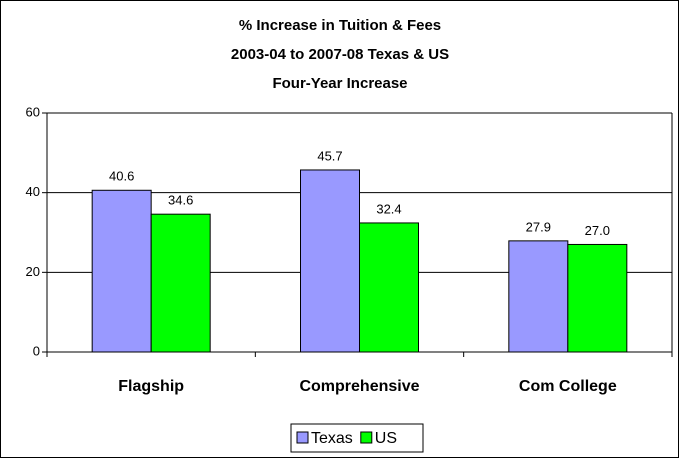  What do you see at coordinates (339, 83) in the screenshot?
I see `chart-title: Four-Year Increase` at bounding box center [339, 83].